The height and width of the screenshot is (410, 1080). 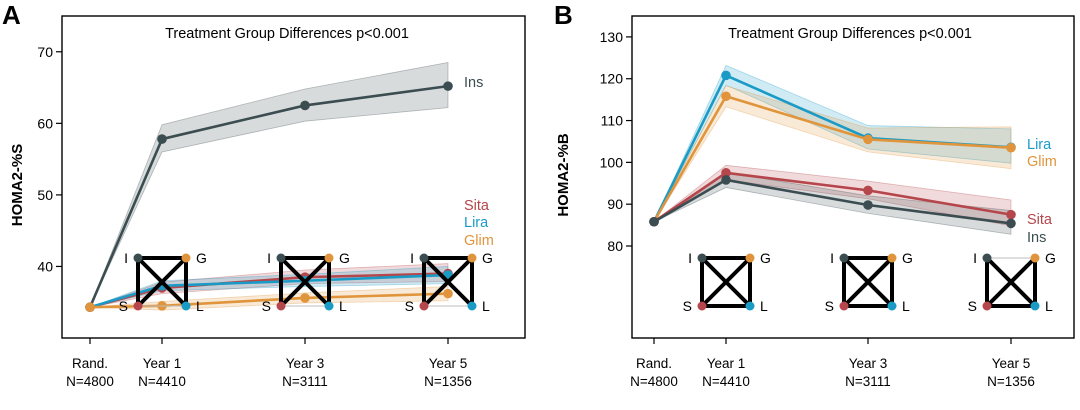 What do you see at coordinates (615, 204) in the screenshot?
I see `panel-b-y-tick-label: 90` at bounding box center [615, 204].